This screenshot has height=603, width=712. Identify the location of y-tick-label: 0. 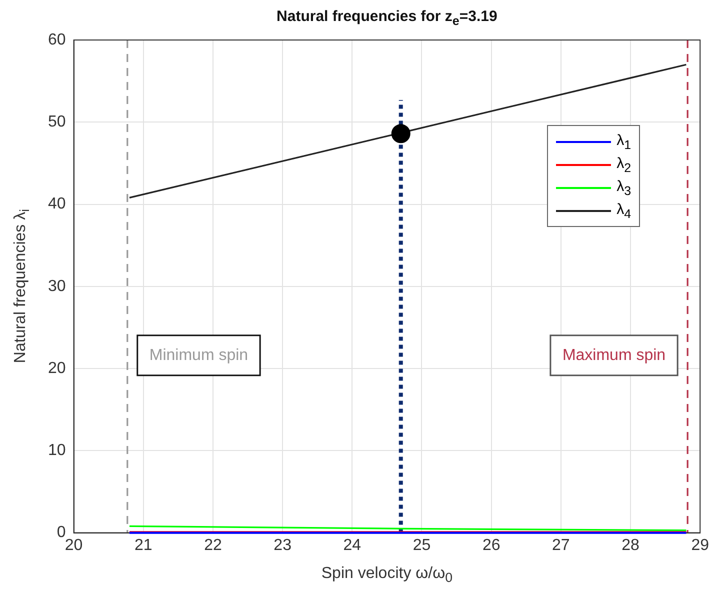
(61, 533).